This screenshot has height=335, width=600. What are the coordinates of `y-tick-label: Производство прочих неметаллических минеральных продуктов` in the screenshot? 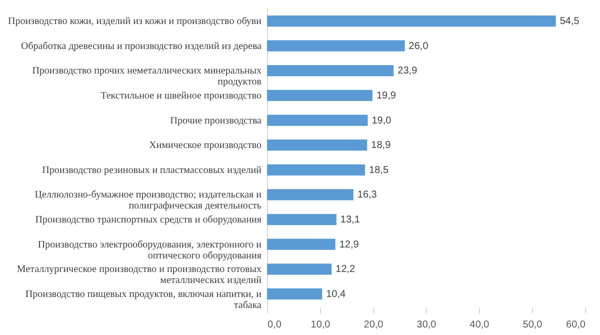 It's located at (147, 77).